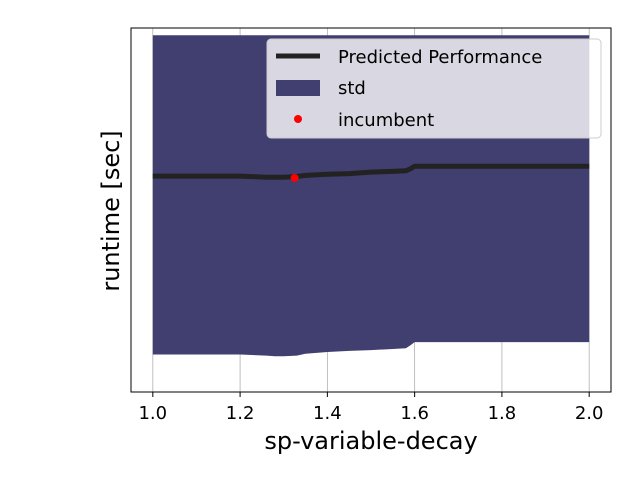  I want to click on incumbent-point, so click(295, 178).